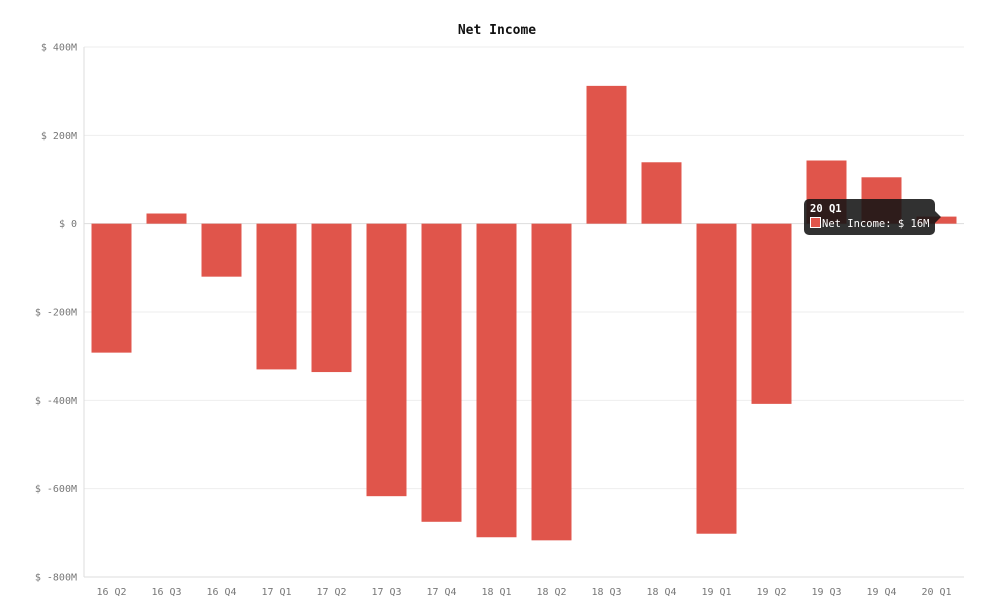 The height and width of the screenshot is (602, 1000). Describe the element at coordinates (441, 372) in the screenshot. I see `bar-17-Q4` at that location.